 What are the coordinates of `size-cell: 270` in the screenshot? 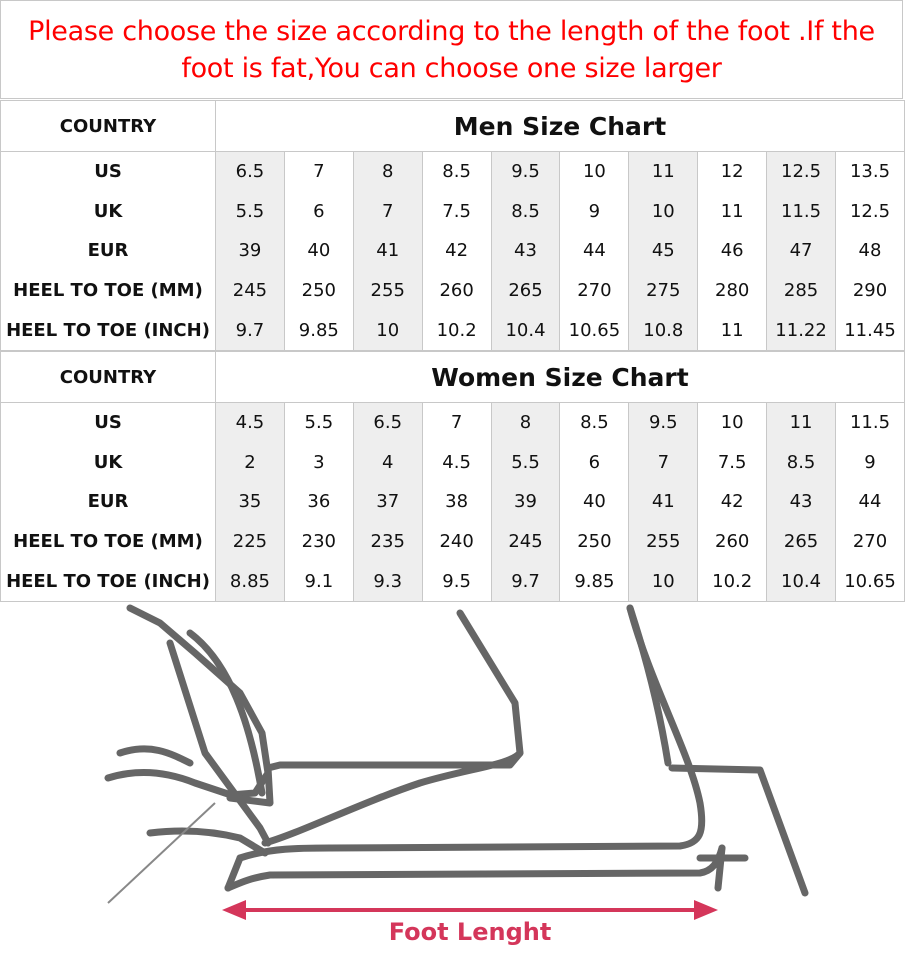 It's located at (870, 541).